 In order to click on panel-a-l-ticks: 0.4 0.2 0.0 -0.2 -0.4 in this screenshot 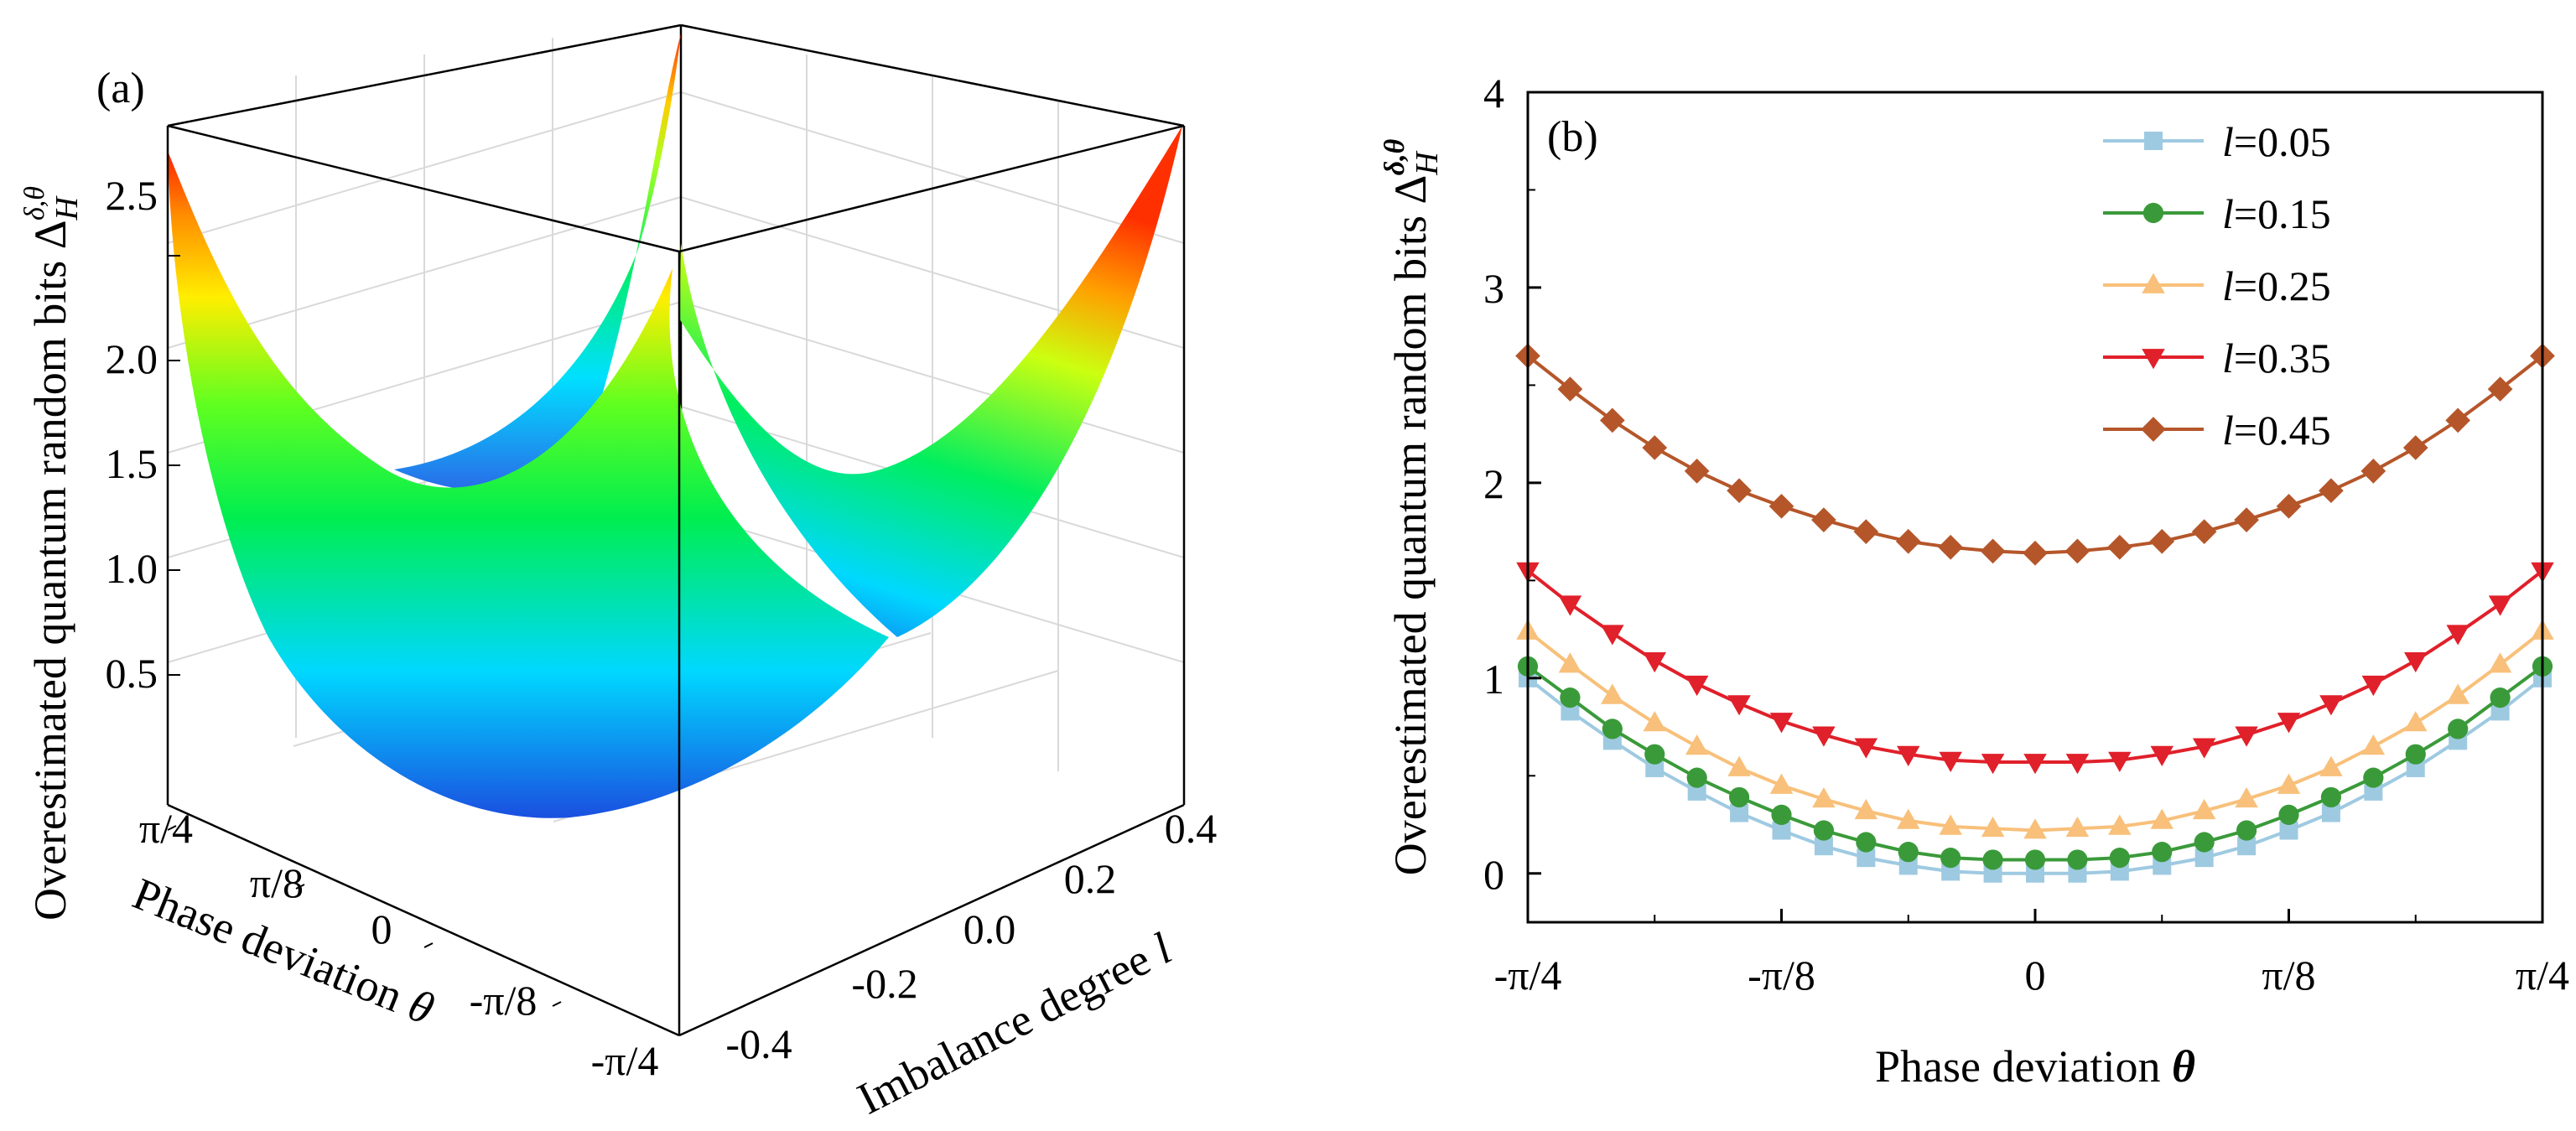, I will do `click(971, 936)`.